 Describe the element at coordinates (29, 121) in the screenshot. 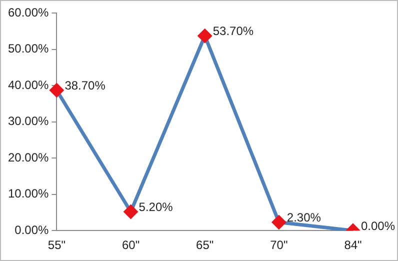

I see `y-tick-label: 30.00%` at that location.